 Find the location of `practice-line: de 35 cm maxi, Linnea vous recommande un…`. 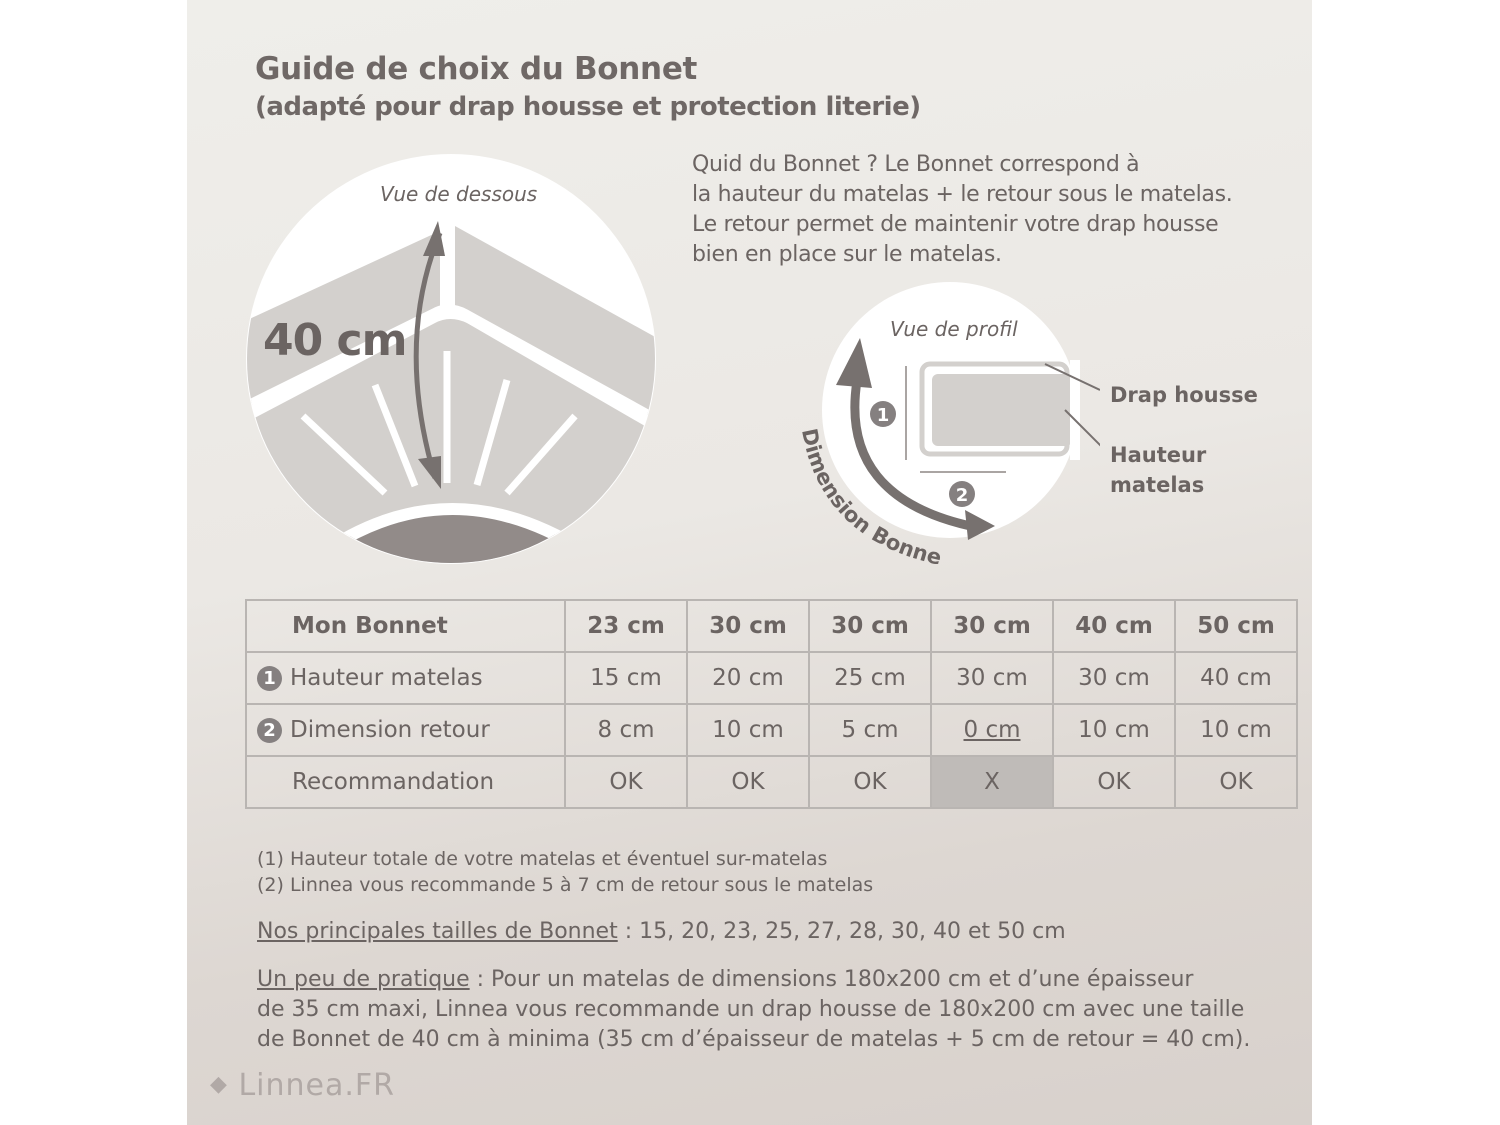

practice-line: de 35 cm maxi, Linnea vous recommande un… is located at coordinates (751, 1009).